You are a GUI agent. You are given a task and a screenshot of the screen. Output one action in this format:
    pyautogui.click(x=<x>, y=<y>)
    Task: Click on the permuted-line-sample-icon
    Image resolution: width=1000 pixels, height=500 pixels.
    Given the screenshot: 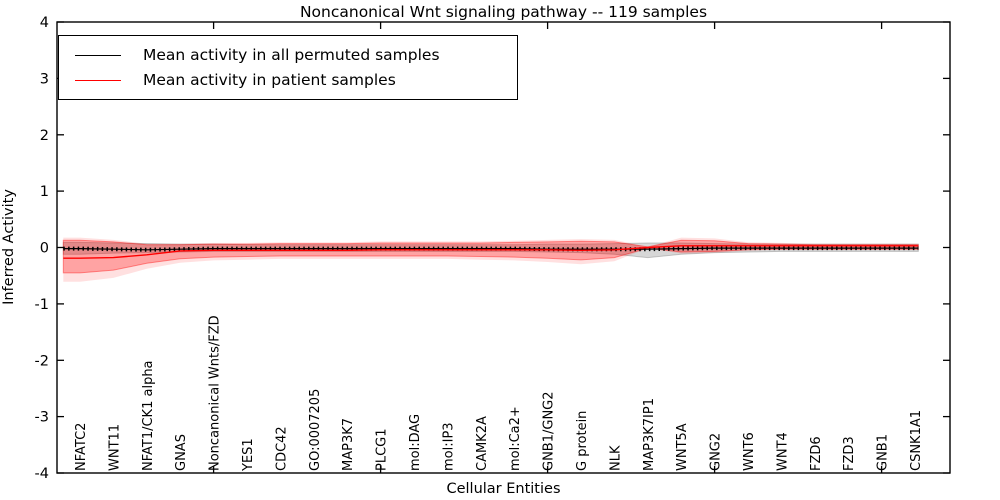 What is the action you would take?
    pyautogui.click(x=98, y=55)
    